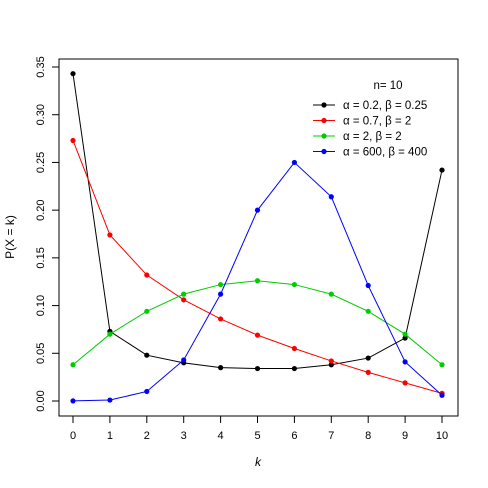 This screenshot has width=488, height=488. What do you see at coordinates (368, 436) in the screenshot?
I see `x-tick-label: 8` at bounding box center [368, 436].